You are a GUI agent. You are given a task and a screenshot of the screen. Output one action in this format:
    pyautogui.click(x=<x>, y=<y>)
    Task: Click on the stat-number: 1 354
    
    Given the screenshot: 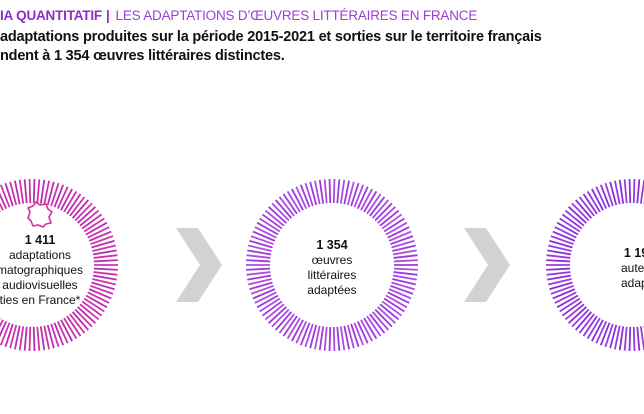 What is the action you would take?
    pyautogui.click(x=332, y=245)
    